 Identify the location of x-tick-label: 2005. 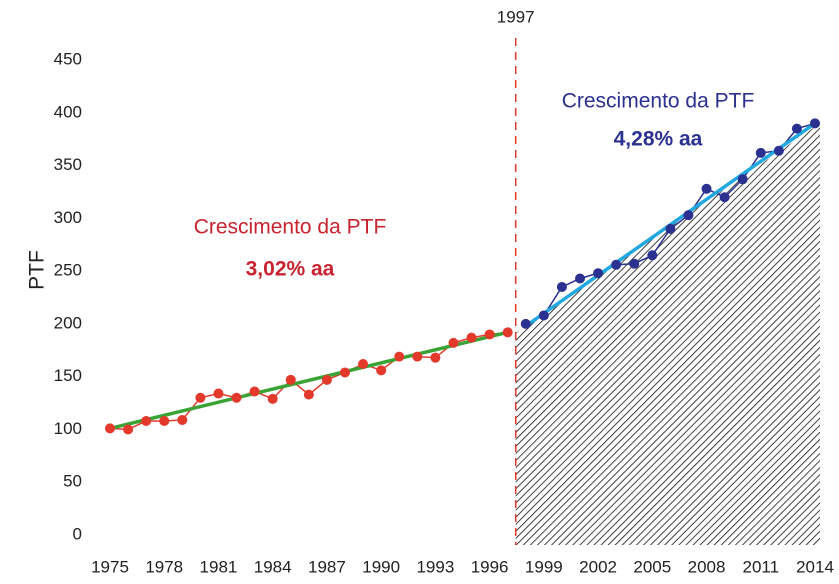
(652, 566).